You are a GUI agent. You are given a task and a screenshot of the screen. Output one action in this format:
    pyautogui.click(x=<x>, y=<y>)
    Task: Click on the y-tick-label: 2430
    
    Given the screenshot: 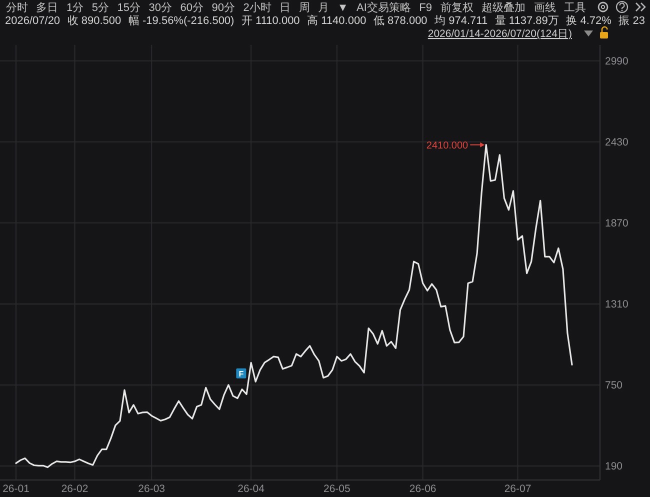 What is the action you would take?
    pyautogui.click(x=617, y=142)
    